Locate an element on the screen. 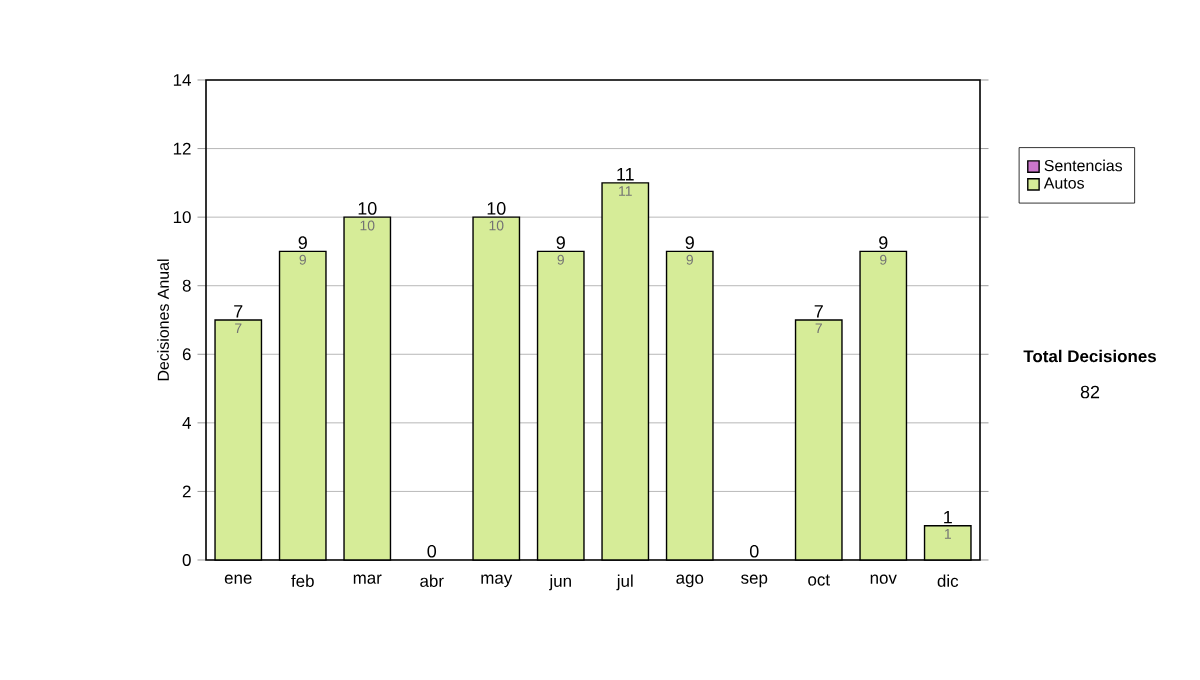 Image resolution: width=1200 pixels, height=680 pixels. y-tick-label: 0 is located at coordinates (186, 560).